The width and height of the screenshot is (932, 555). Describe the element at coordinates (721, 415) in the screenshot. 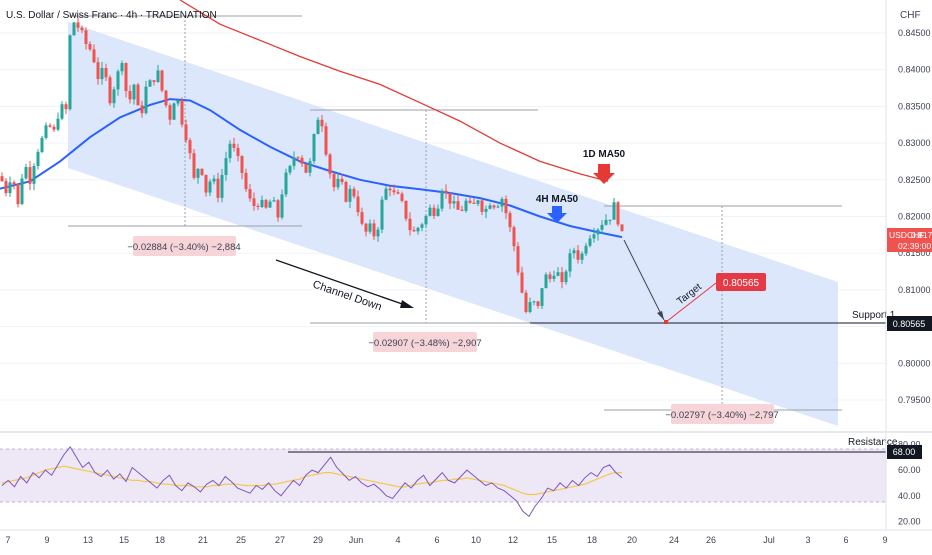

I see `measure-3-text: −0.02797 (−3.40%) −2,797` at that location.